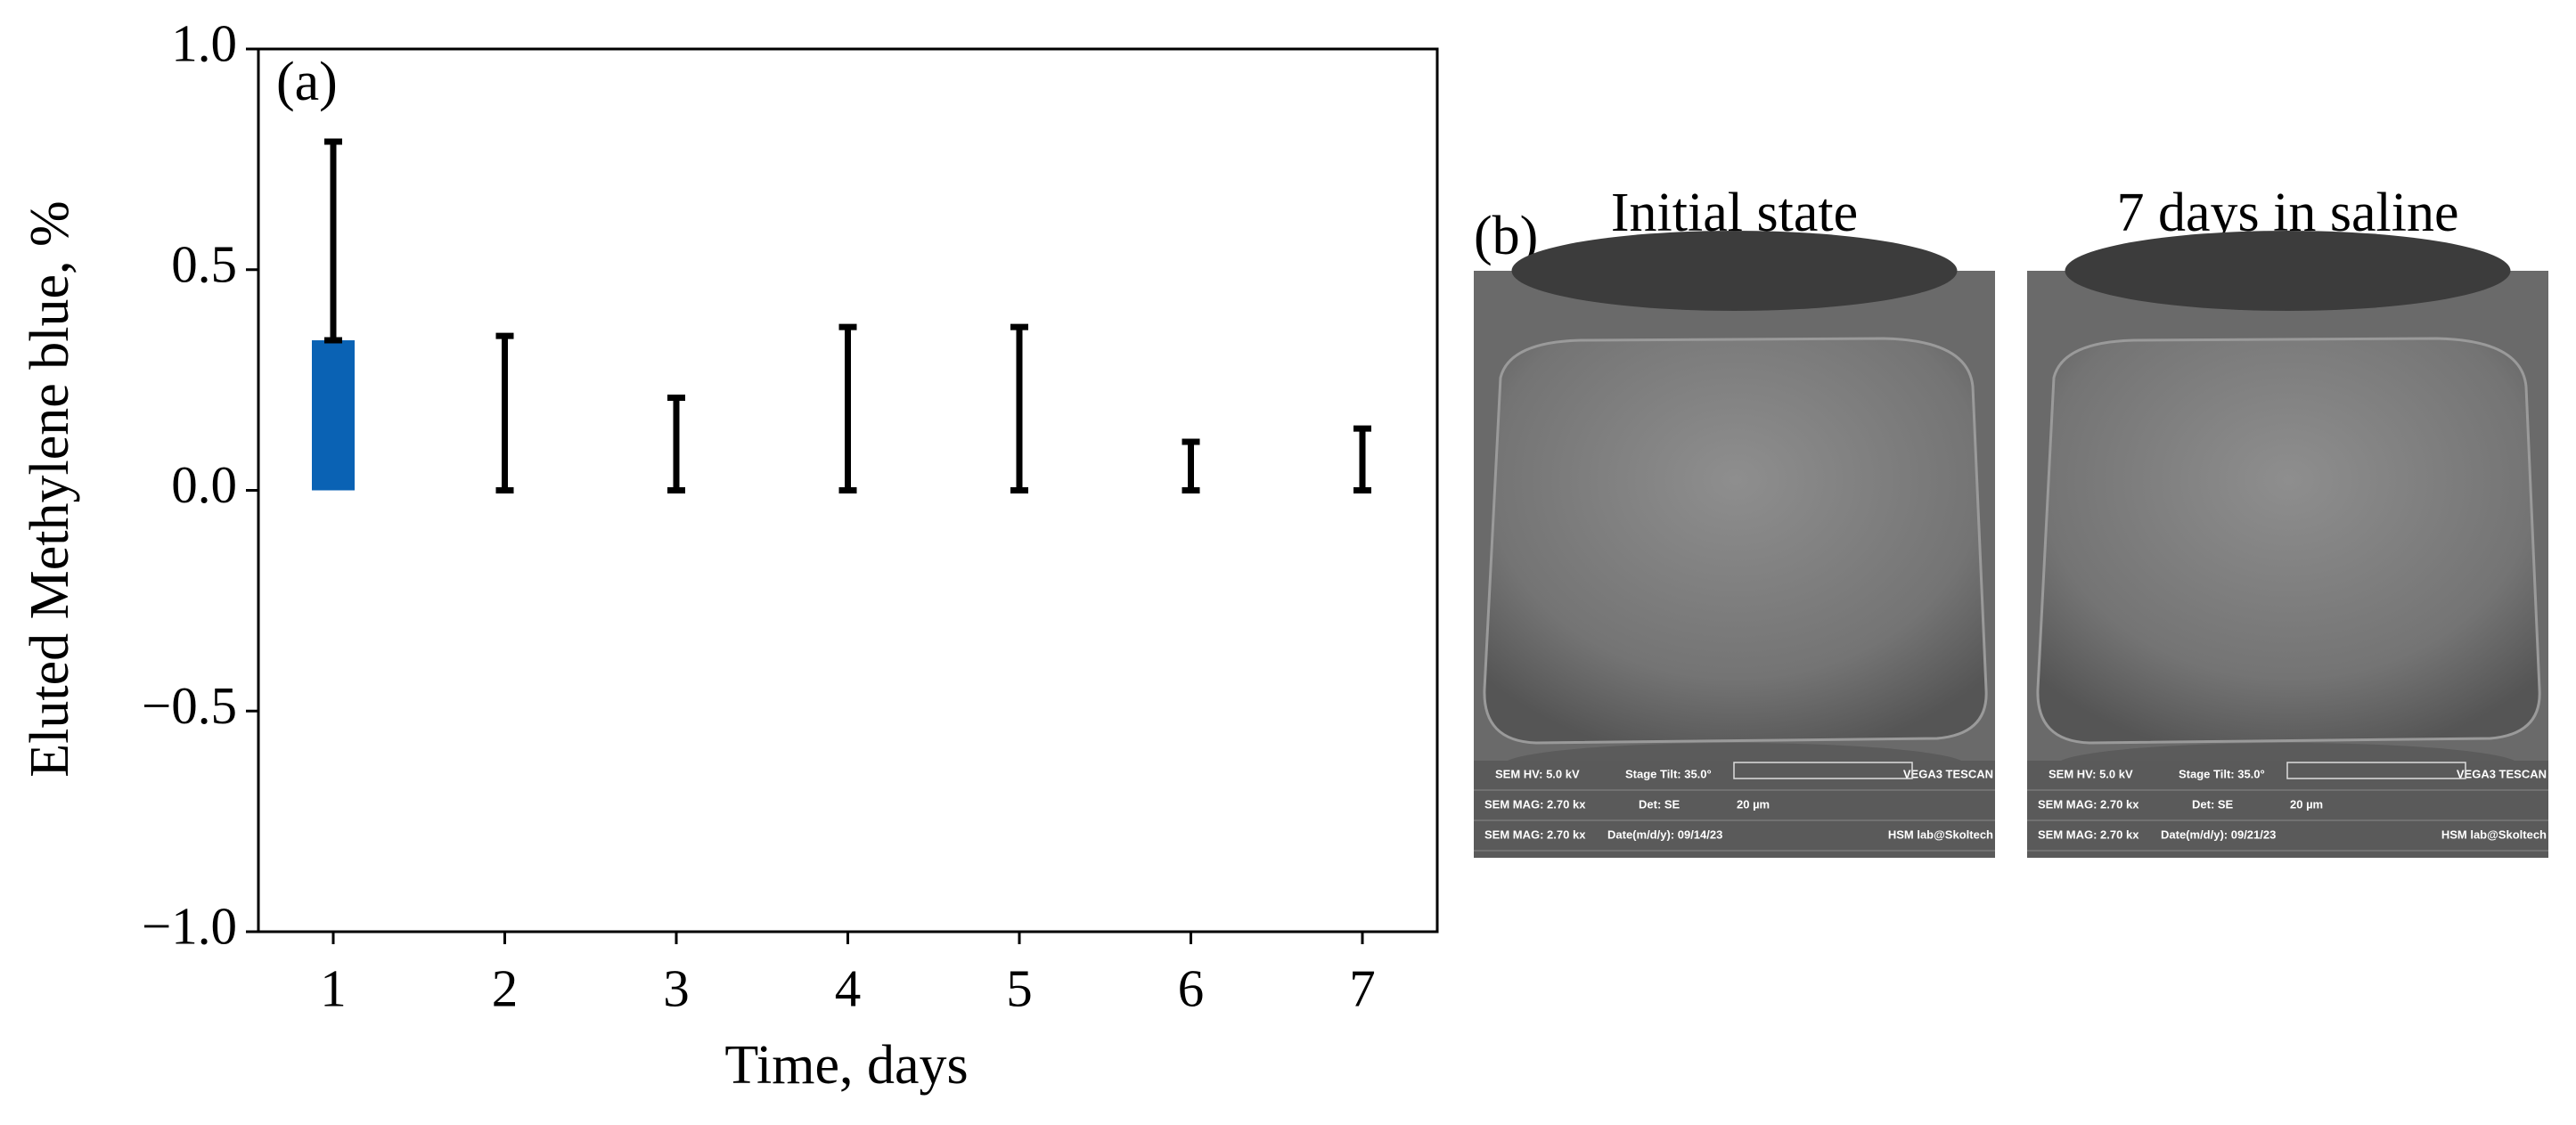  I want to click on x-axis-label: Time, days, so click(846, 1065).